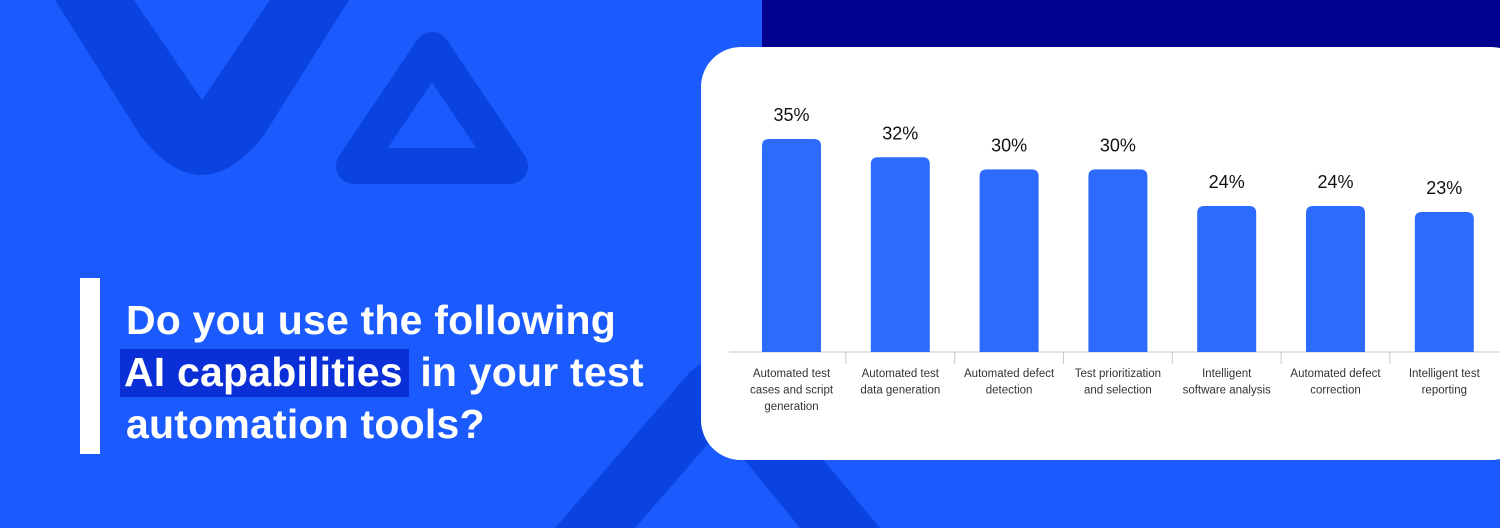 This screenshot has width=1500, height=528. I want to click on quote-bar, so click(90, 366).